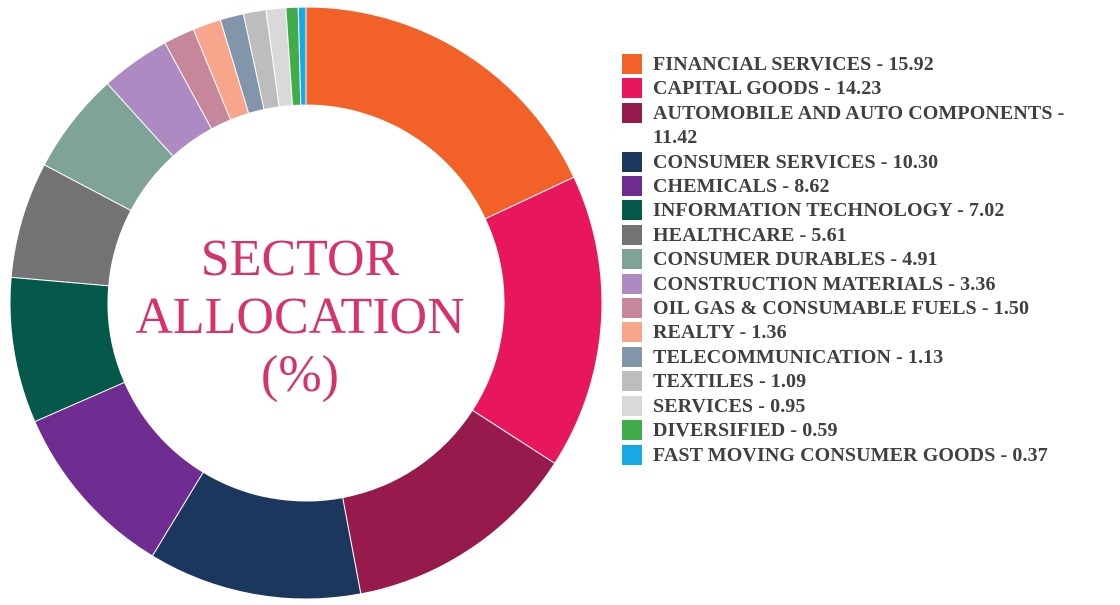 The image size is (1120, 605). Describe the element at coordinates (745, 430) in the screenshot. I see `legend-label: DIVERSIFIED - 0.59` at that location.